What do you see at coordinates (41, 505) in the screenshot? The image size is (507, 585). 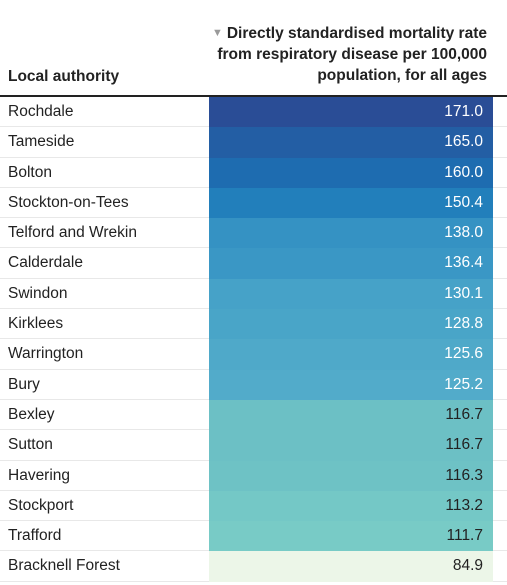 I see `local-authority-cell: Stockport` at bounding box center [41, 505].